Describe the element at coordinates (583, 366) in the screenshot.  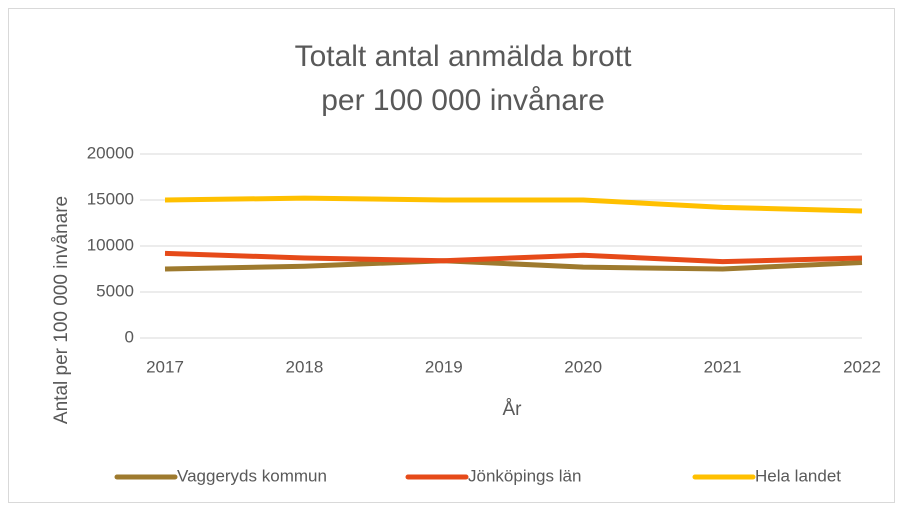
I see `x-tick-label: 2020` at that location.